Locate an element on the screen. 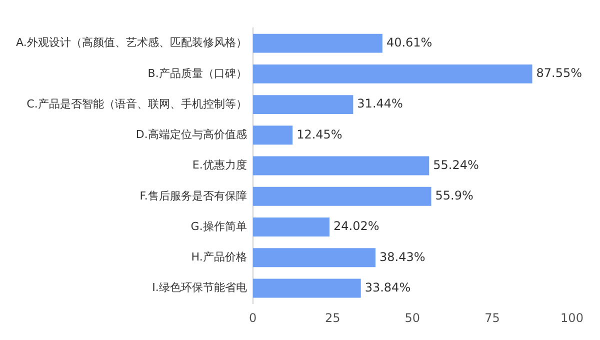 The width and height of the screenshot is (600, 340). y-tick-label: B.产品质量（口碑） is located at coordinates (197, 73).